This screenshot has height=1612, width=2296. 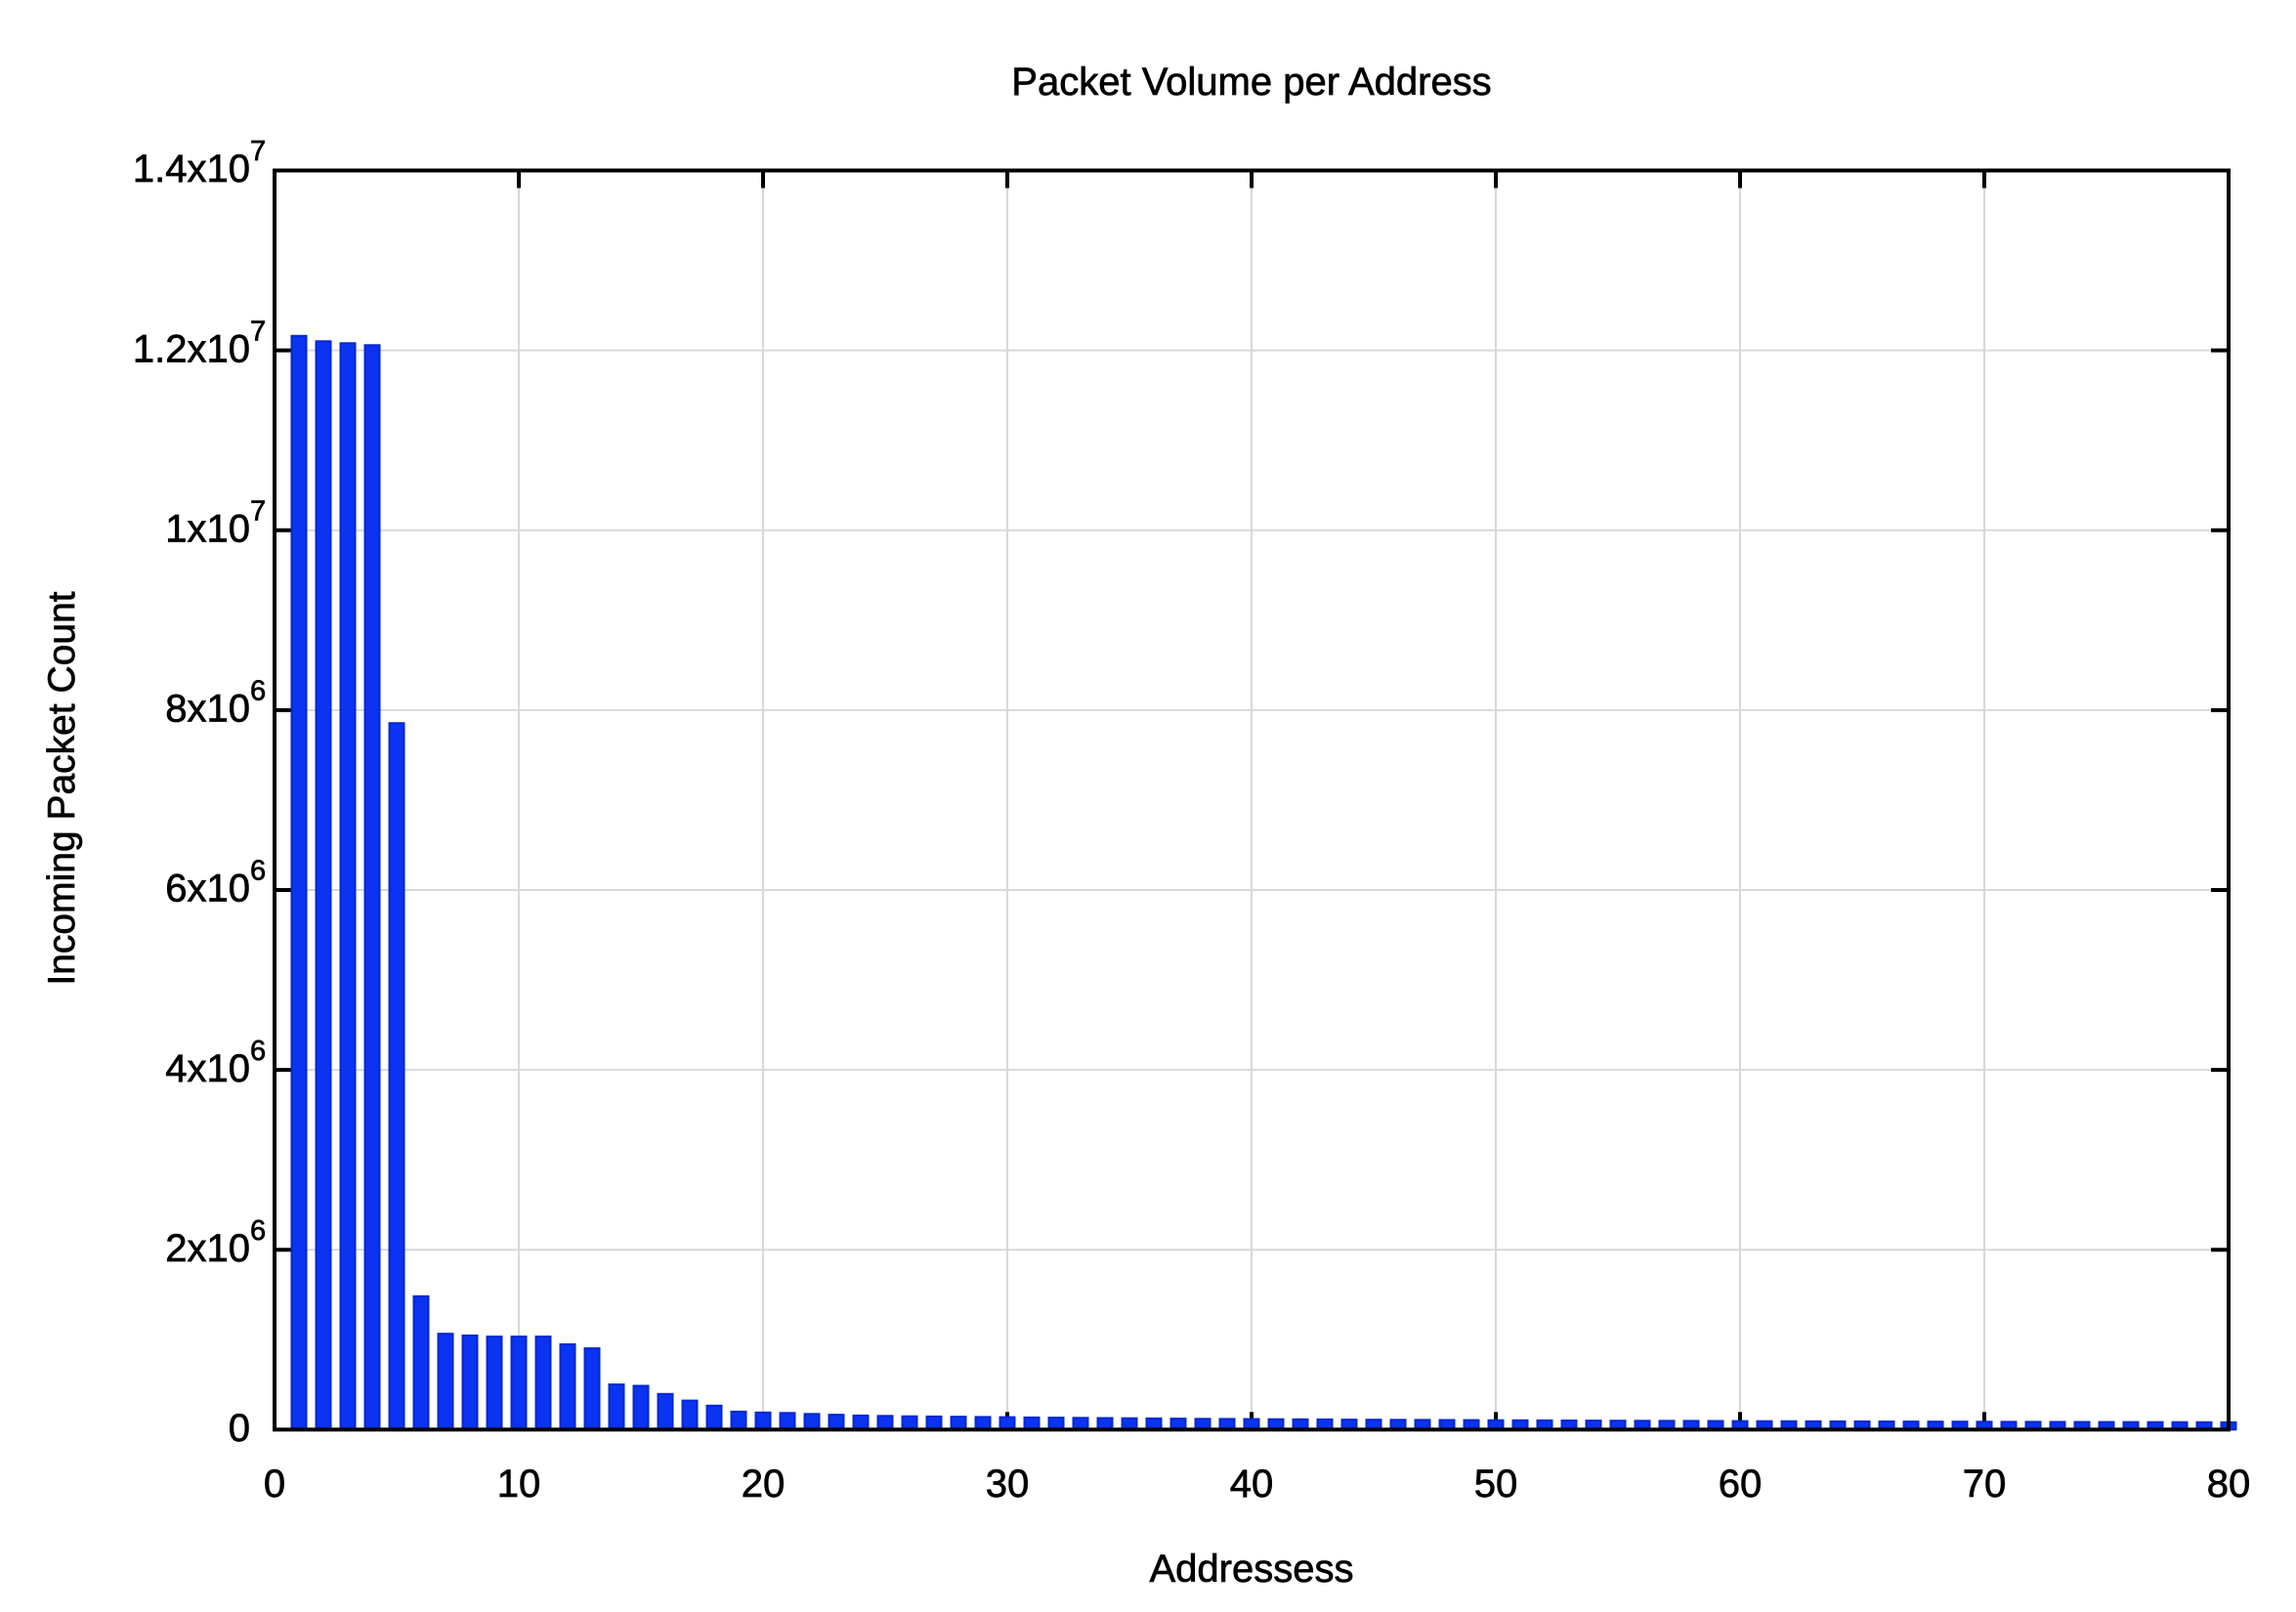 I want to click on svg-text: Incoming Packet Count, so click(x=62, y=788).